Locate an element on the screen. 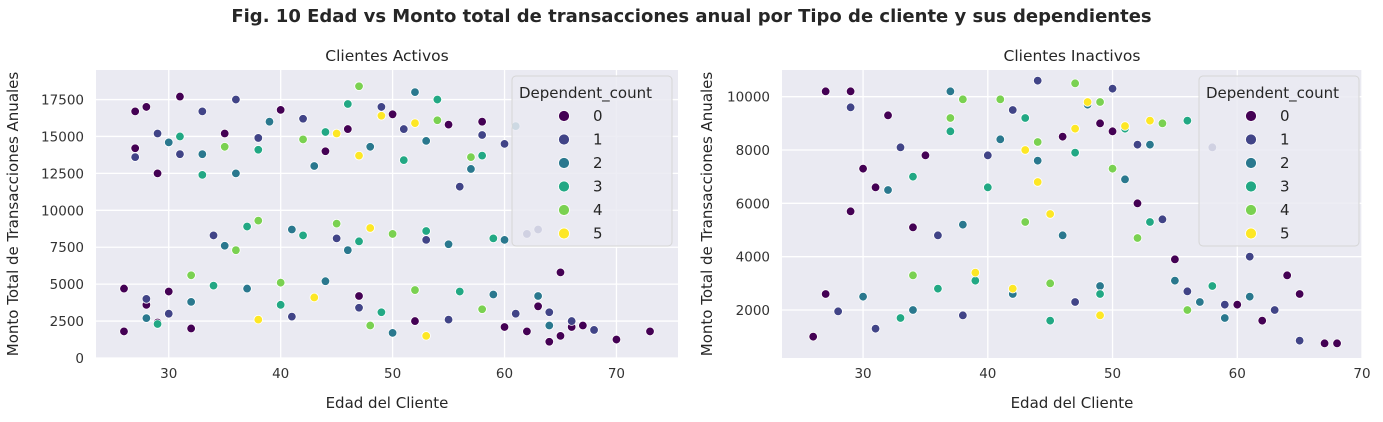  x-tick-label: 70 is located at coordinates (616, 374).